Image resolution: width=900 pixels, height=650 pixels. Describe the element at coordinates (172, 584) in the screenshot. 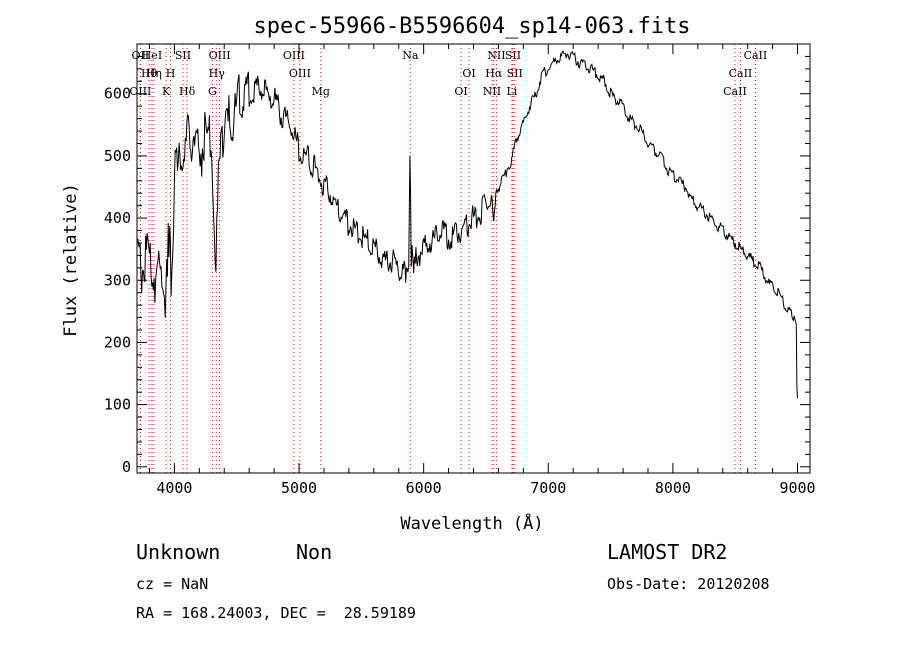

I see `redshift-label: cz = NaN` at that location.